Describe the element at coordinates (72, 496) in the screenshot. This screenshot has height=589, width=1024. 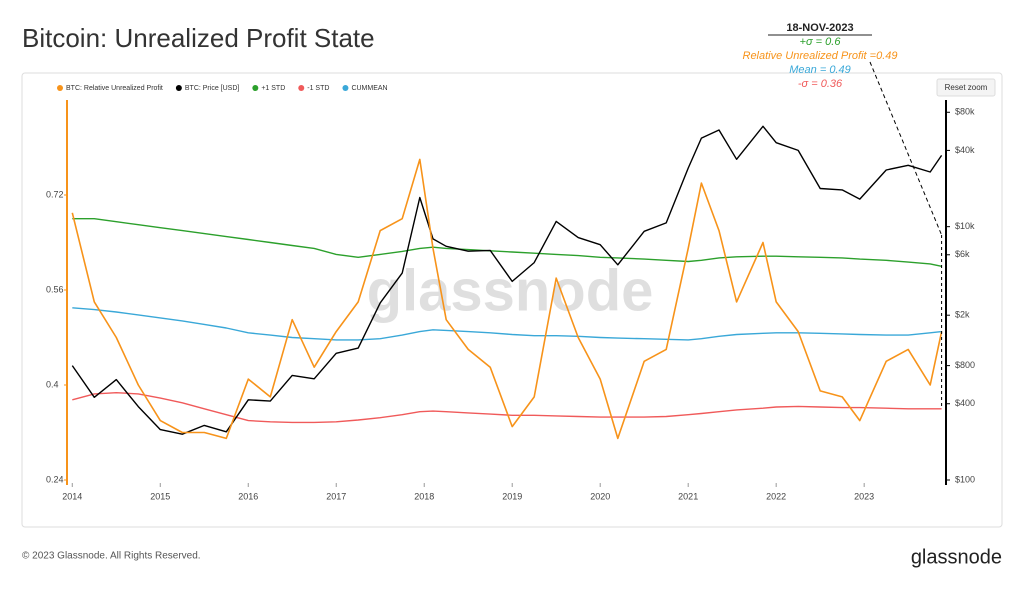
I see `x-tick-label: 2014` at that location.